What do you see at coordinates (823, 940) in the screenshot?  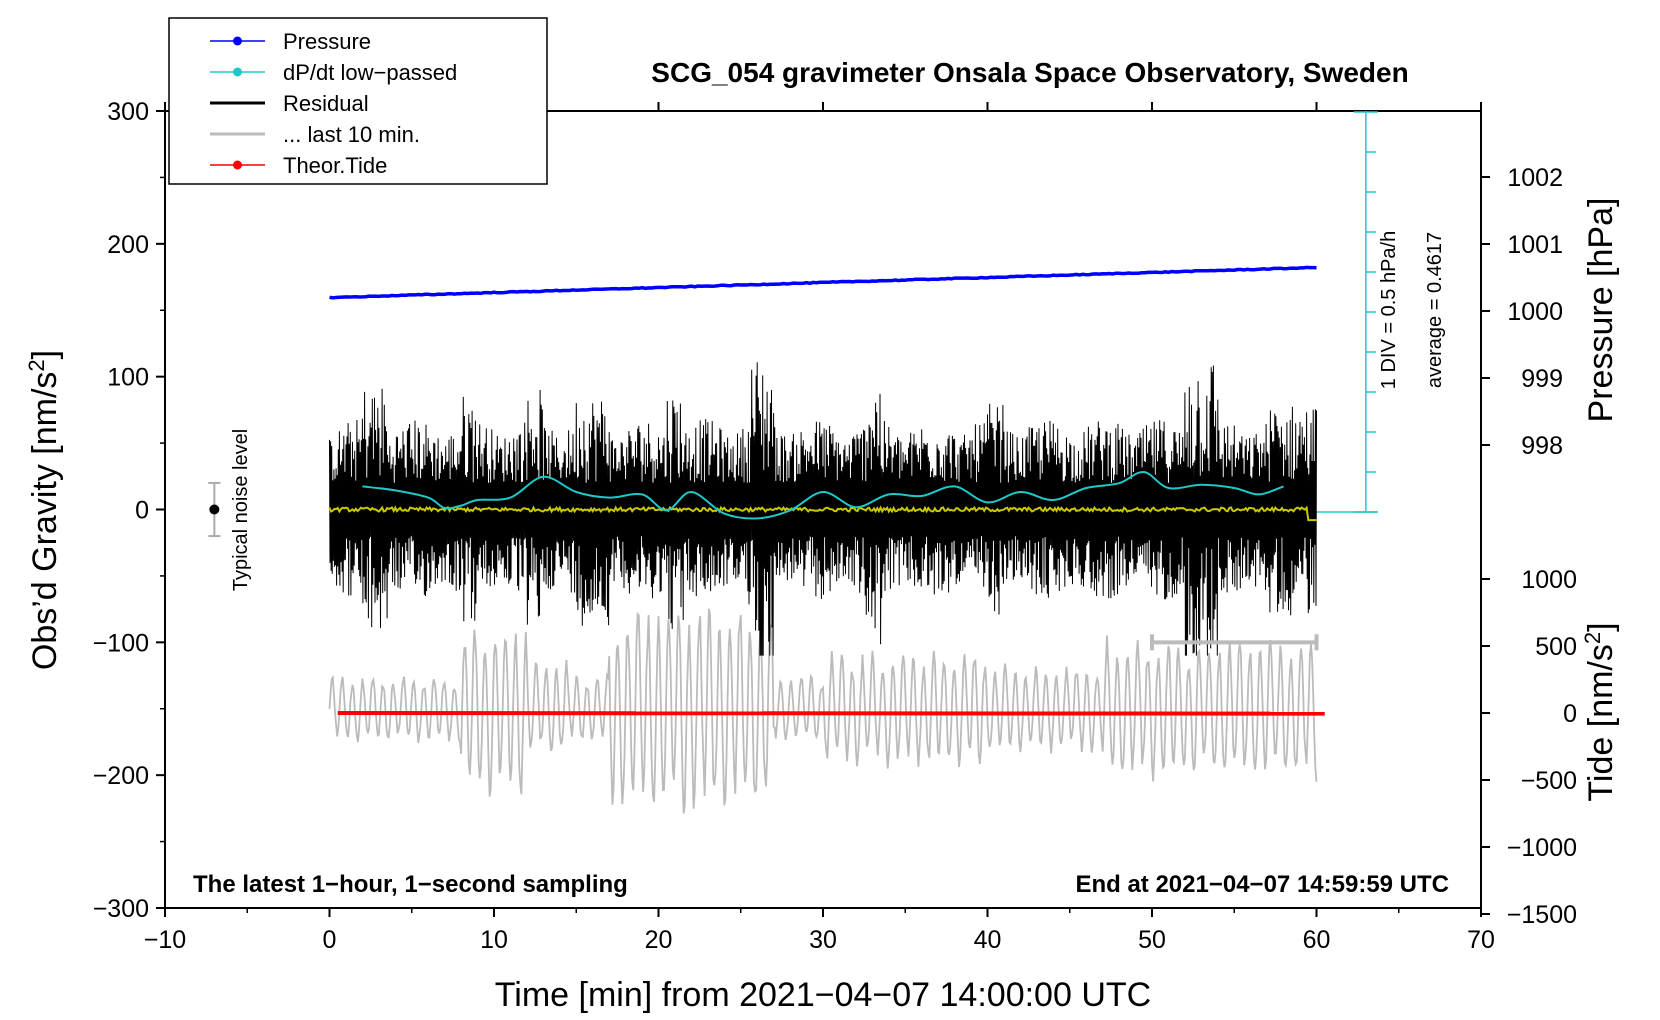 I see `x-tick-label: 30` at bounding box center [823, 940].